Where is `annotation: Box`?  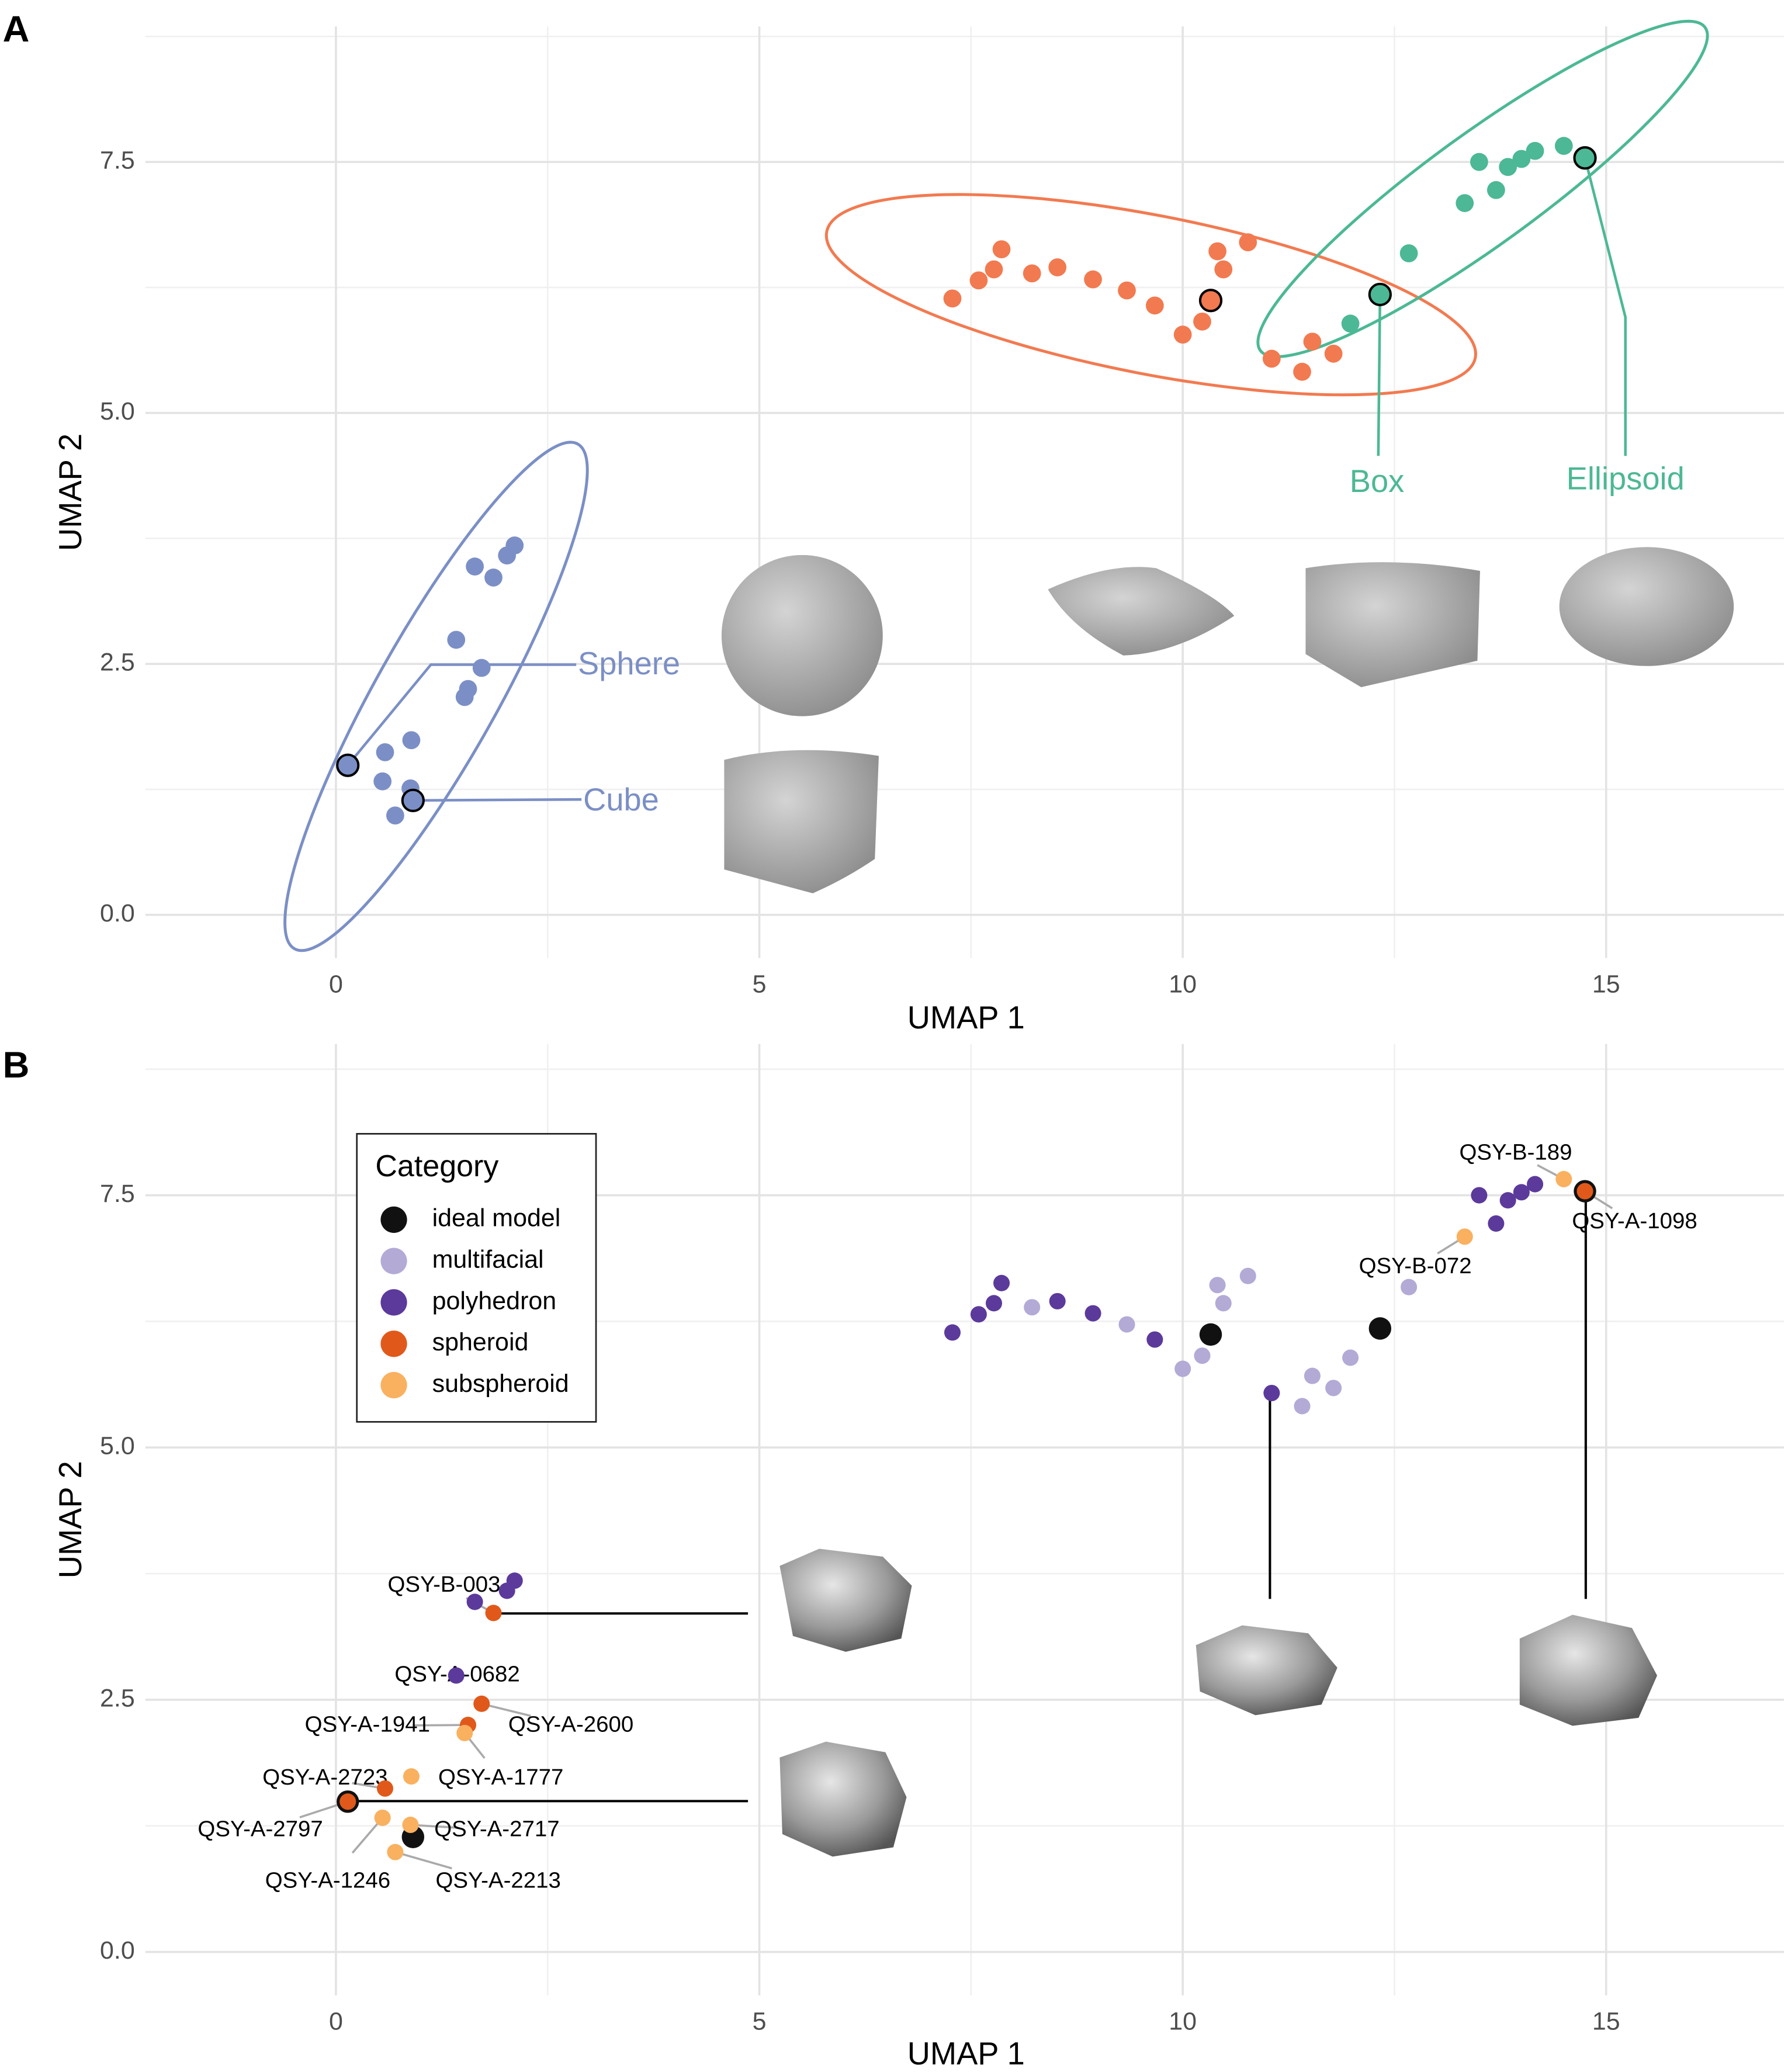
annotation: Box is located at coordinates (1378, 481).